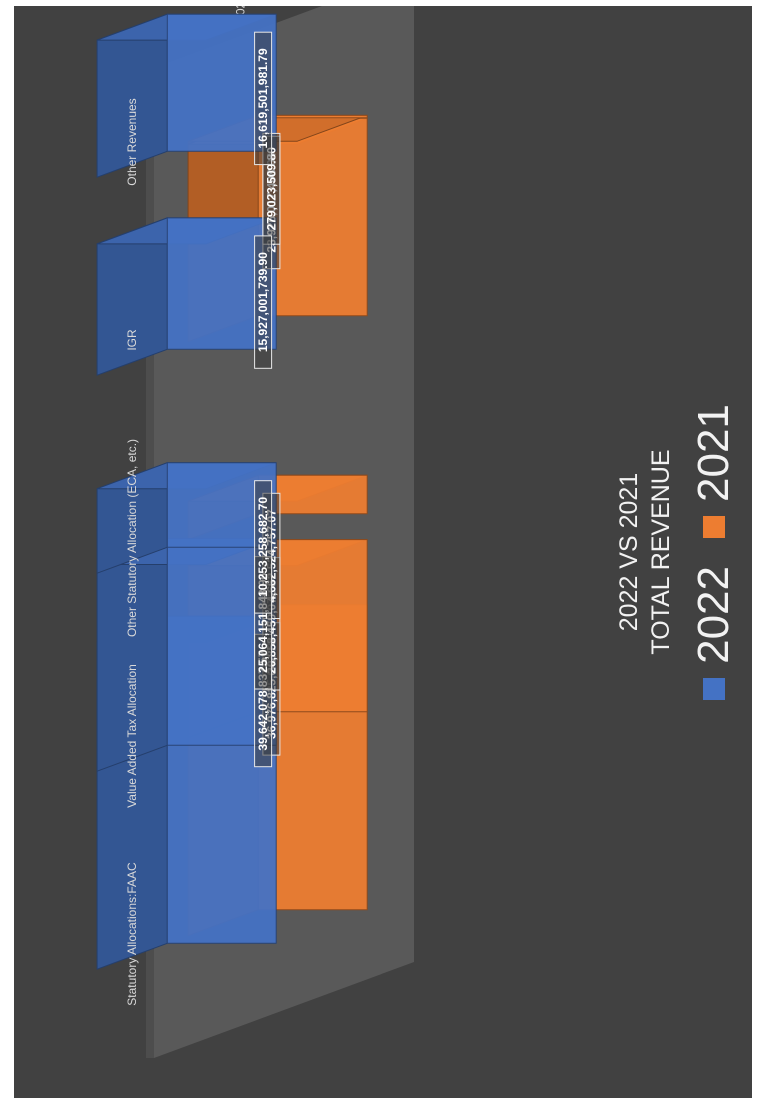 This screenshot has width=760, height=1103. What do you see at coordinates (132, 141) in the screenshot?
I see `category-label: Other Revenues` at bounding box center [132, 141].